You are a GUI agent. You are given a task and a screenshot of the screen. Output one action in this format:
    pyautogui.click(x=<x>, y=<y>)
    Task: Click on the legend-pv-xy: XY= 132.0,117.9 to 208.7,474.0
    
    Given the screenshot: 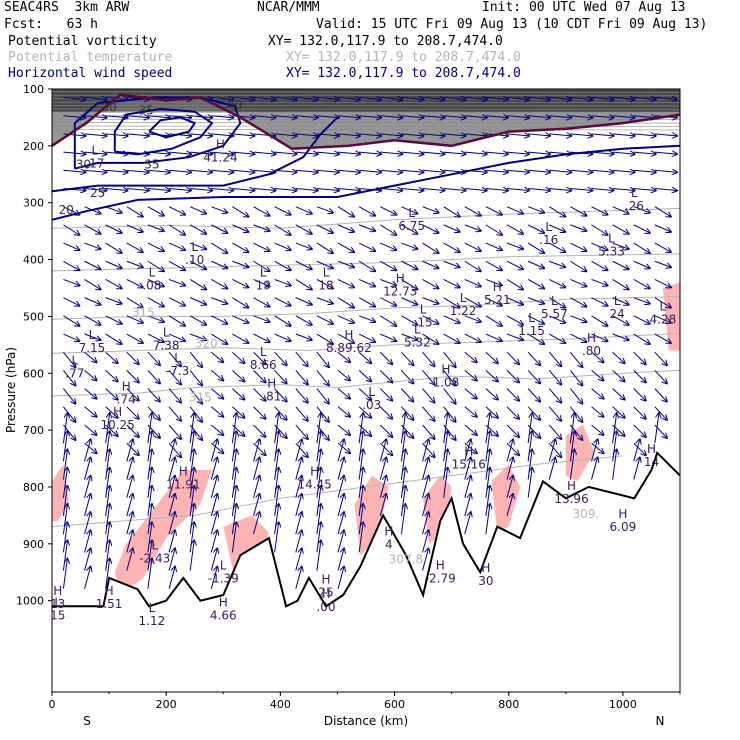 What is the action you would take?
    pyautogui.click(x=385, y=41)
    